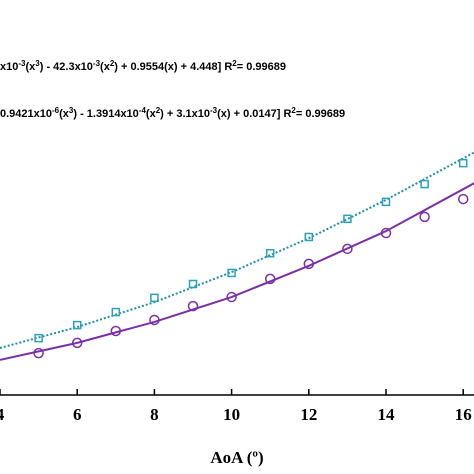 The image size is (474, 474). I want to click on equation-part: ) + 0.9554(x) + 4.448] R, so click(173, 67).